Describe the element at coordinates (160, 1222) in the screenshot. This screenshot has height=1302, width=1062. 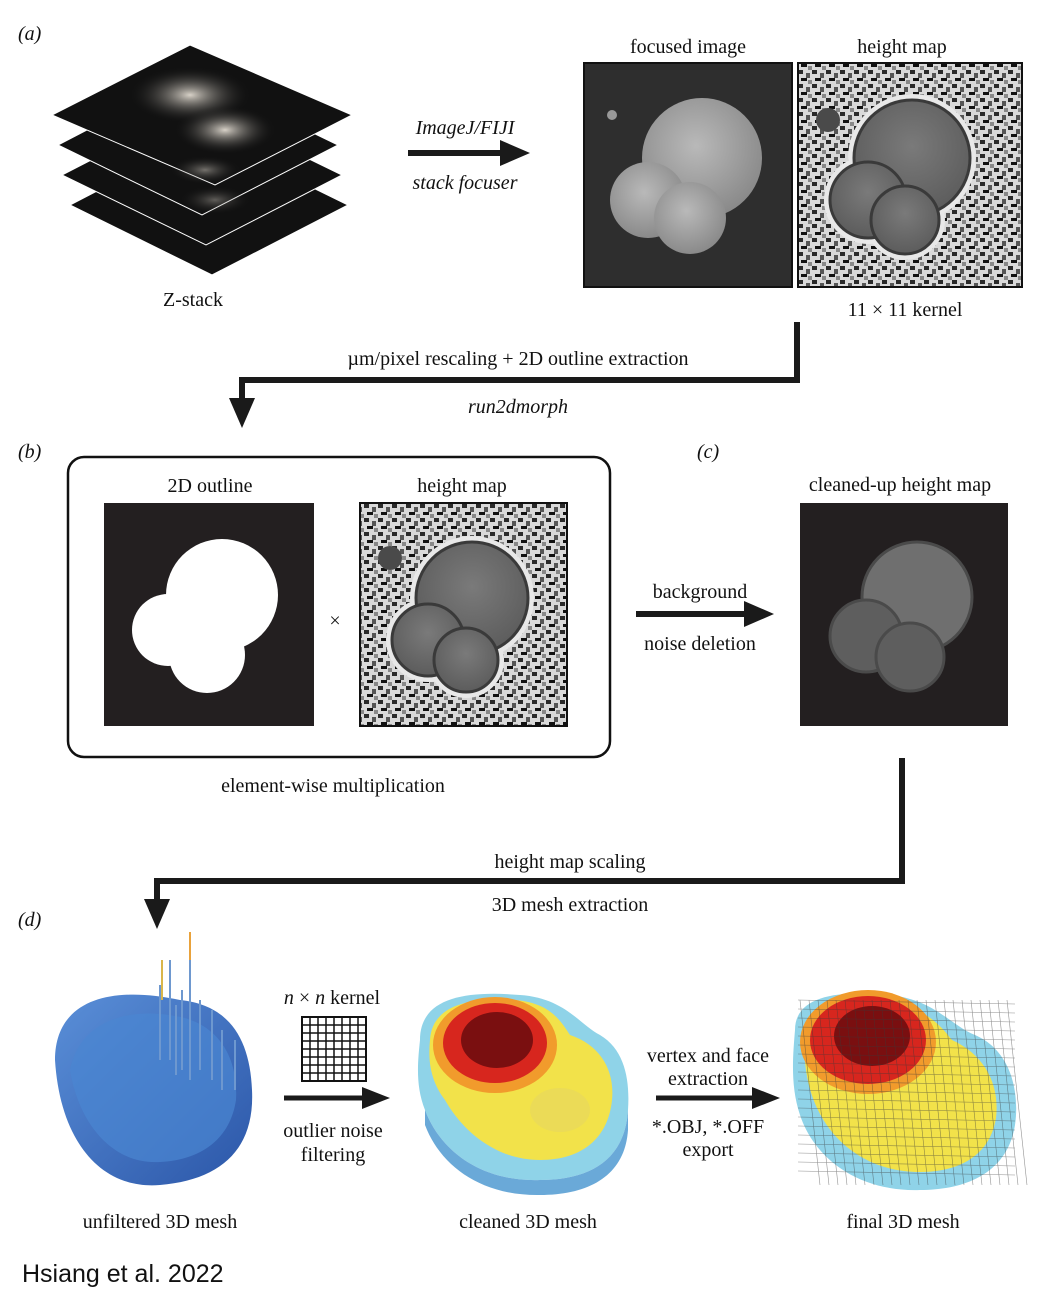
I see `unfiltered-mesh-label: unfiltered 3D mesh` at that location.